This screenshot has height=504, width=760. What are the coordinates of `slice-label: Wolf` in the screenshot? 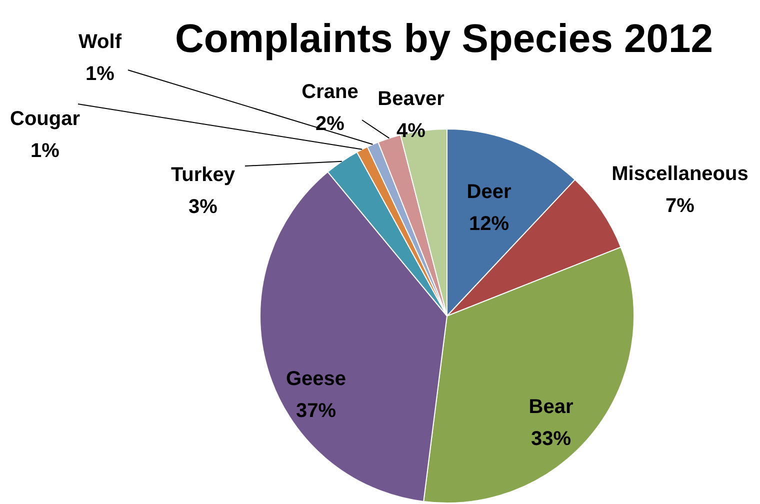 It's located at (100, 42).